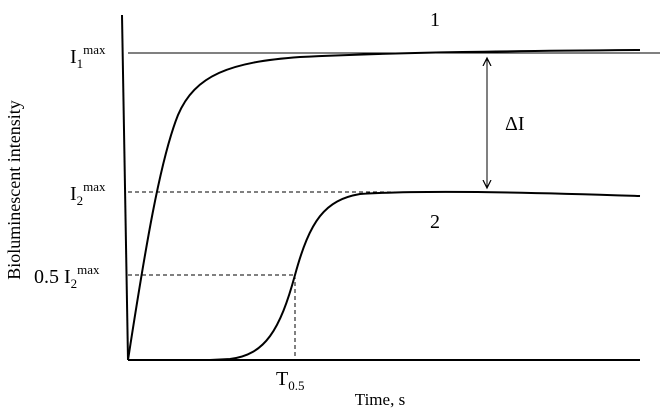  What do you see at coordinates (290, 380) in the screenshot?
I see `time-mark: T0.5` at bounding box center [290, 380].